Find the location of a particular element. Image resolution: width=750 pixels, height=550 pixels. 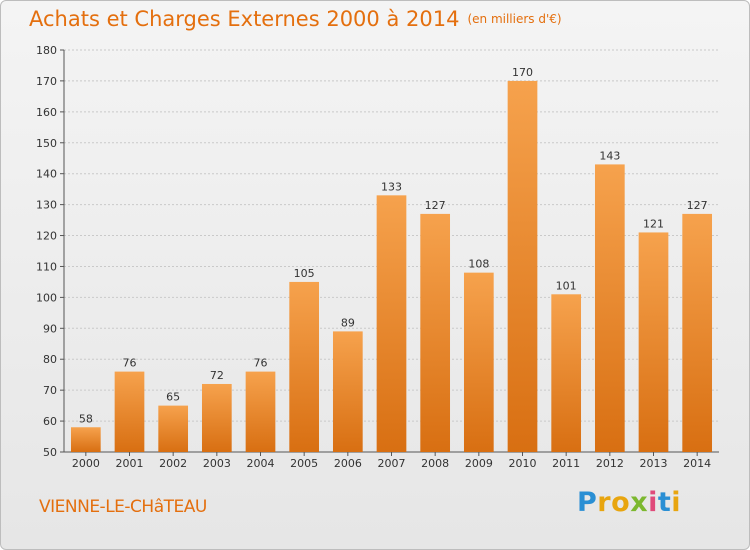

data-label: 72 is located at coordinates (217, 375).